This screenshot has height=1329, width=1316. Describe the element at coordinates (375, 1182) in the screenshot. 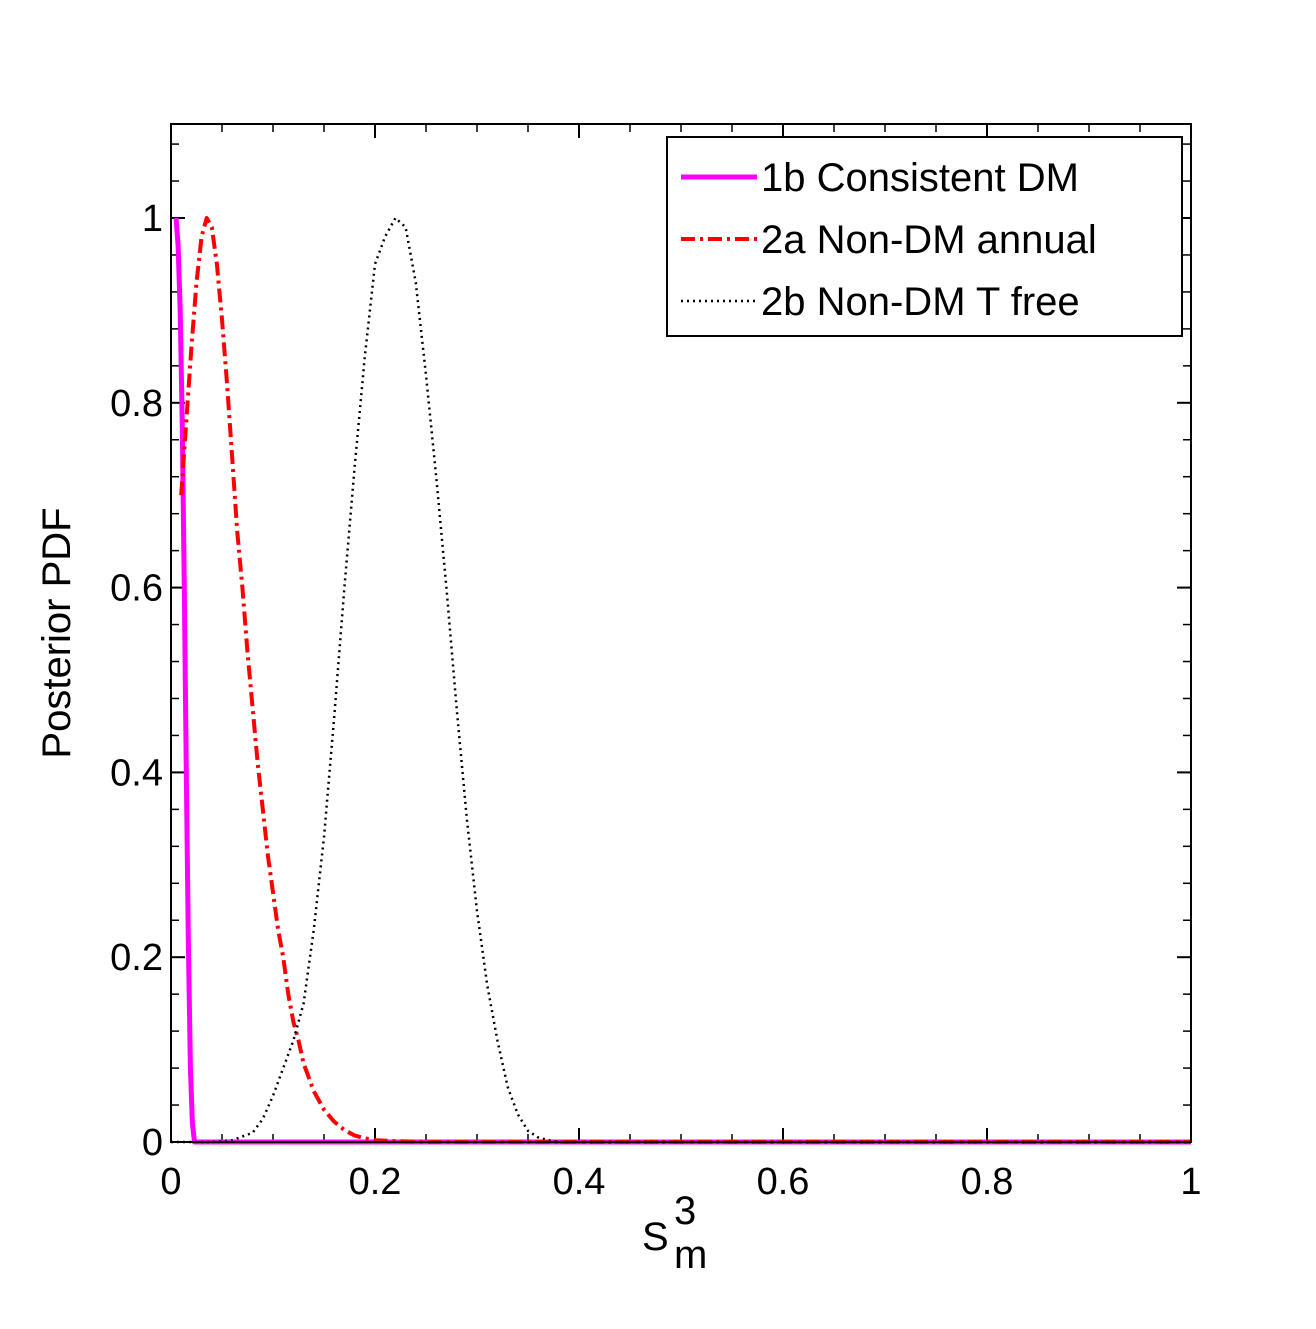

I see `x-tick-label: 0.2` at that location.